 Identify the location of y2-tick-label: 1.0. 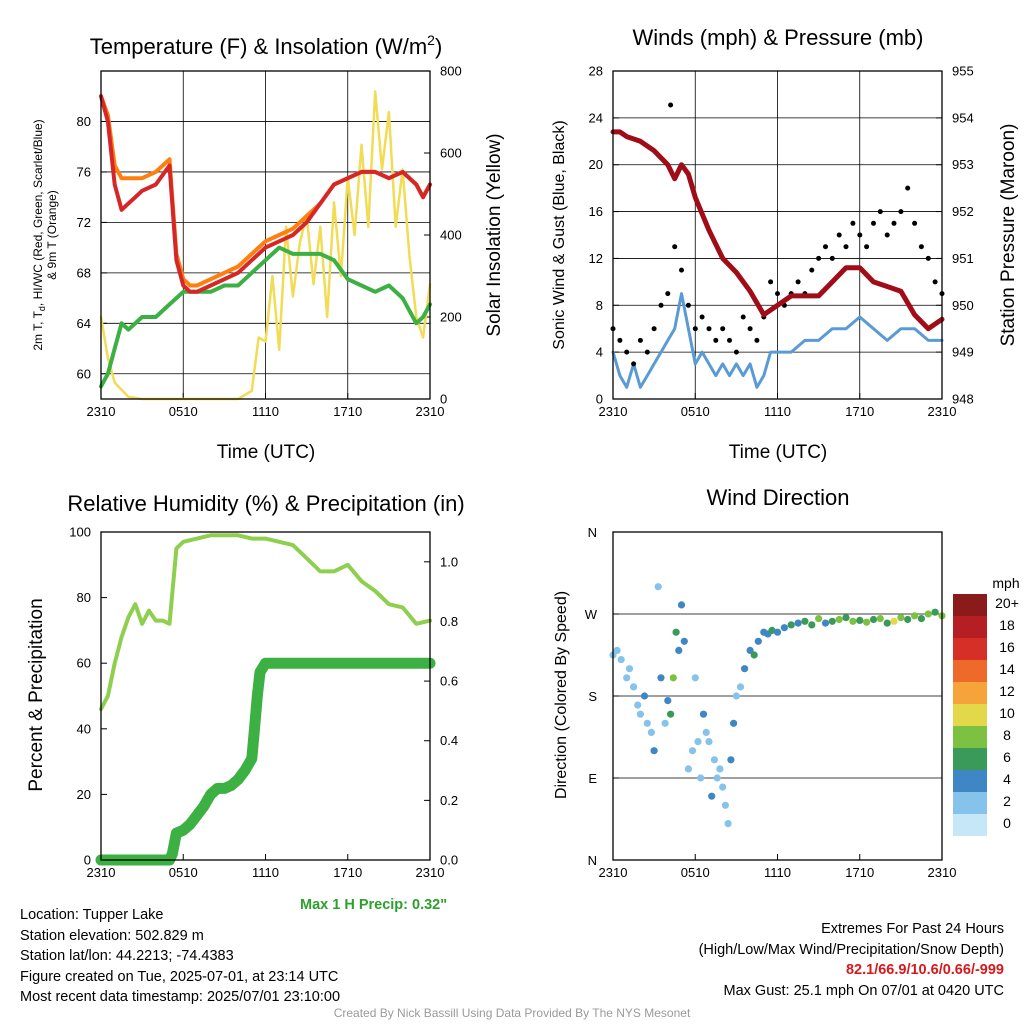
(449, 561).